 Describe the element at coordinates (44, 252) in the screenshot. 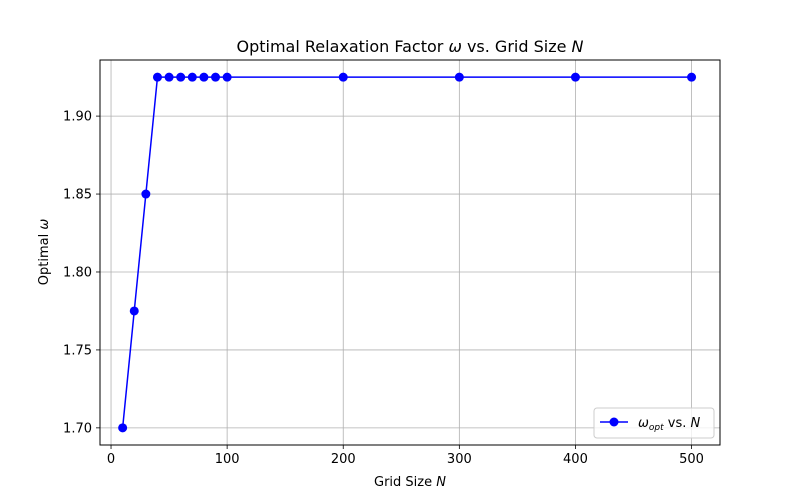

I see `y-axis-label: Optimal ω` at that location.